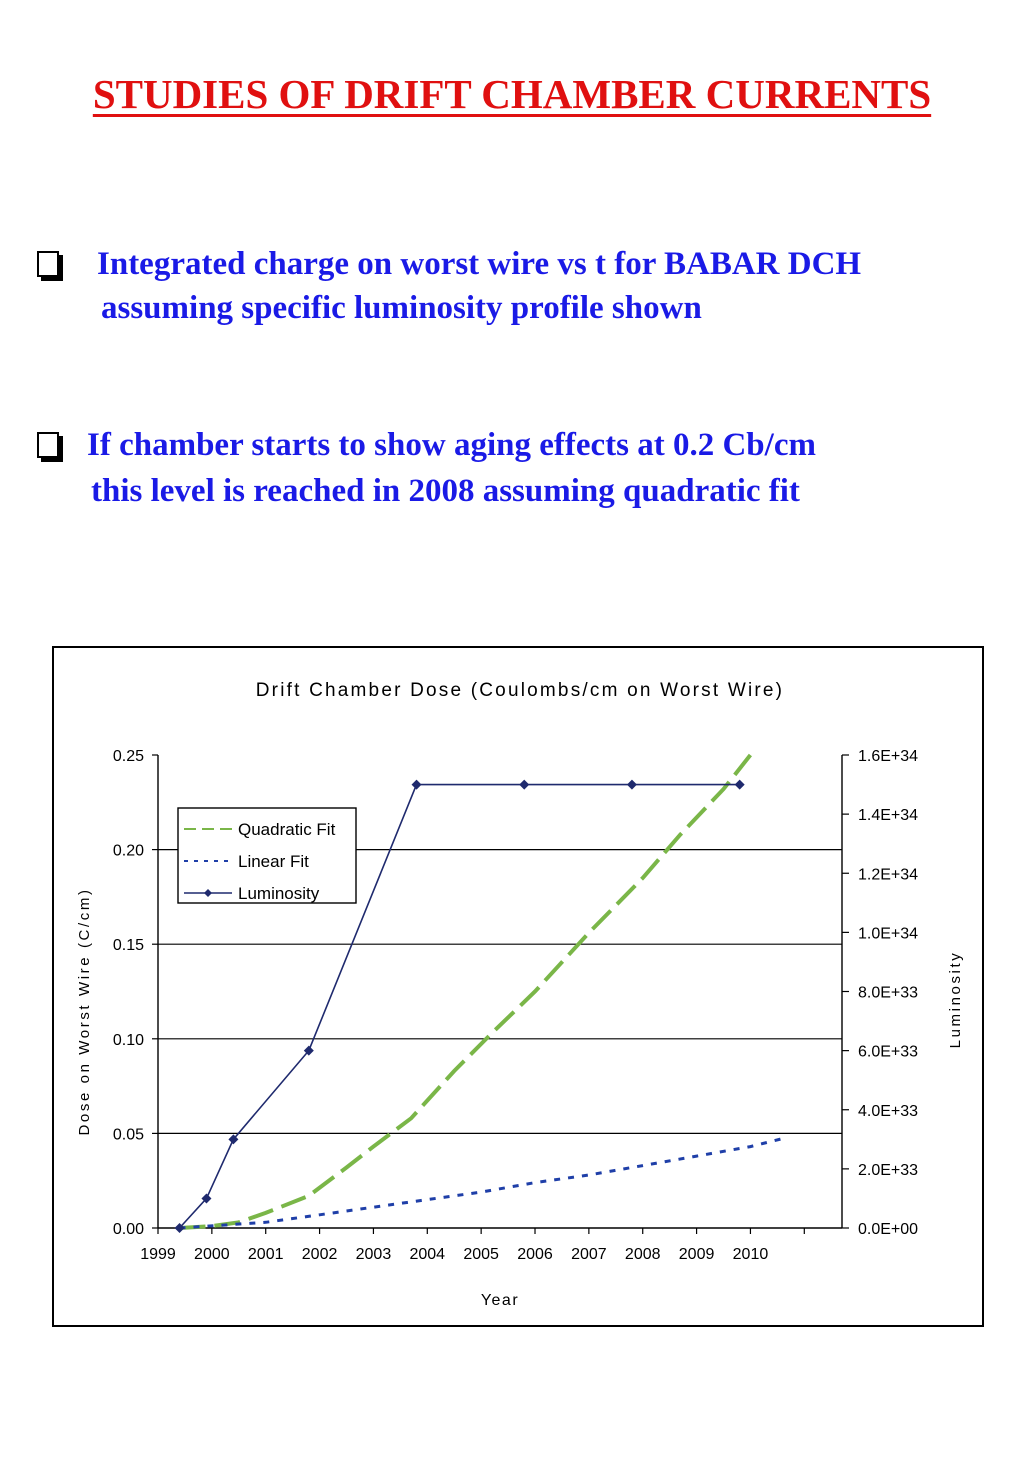  What do you see at coordinates (697, 1254) in the screenshot?
I see `x-tick-label: 2009` at bounding box center [697, 1254].